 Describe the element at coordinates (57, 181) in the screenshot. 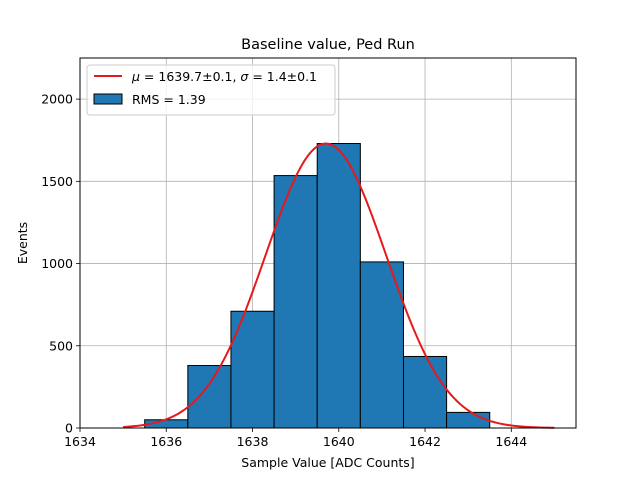

I see `y-tick-label: 1500` at that location.